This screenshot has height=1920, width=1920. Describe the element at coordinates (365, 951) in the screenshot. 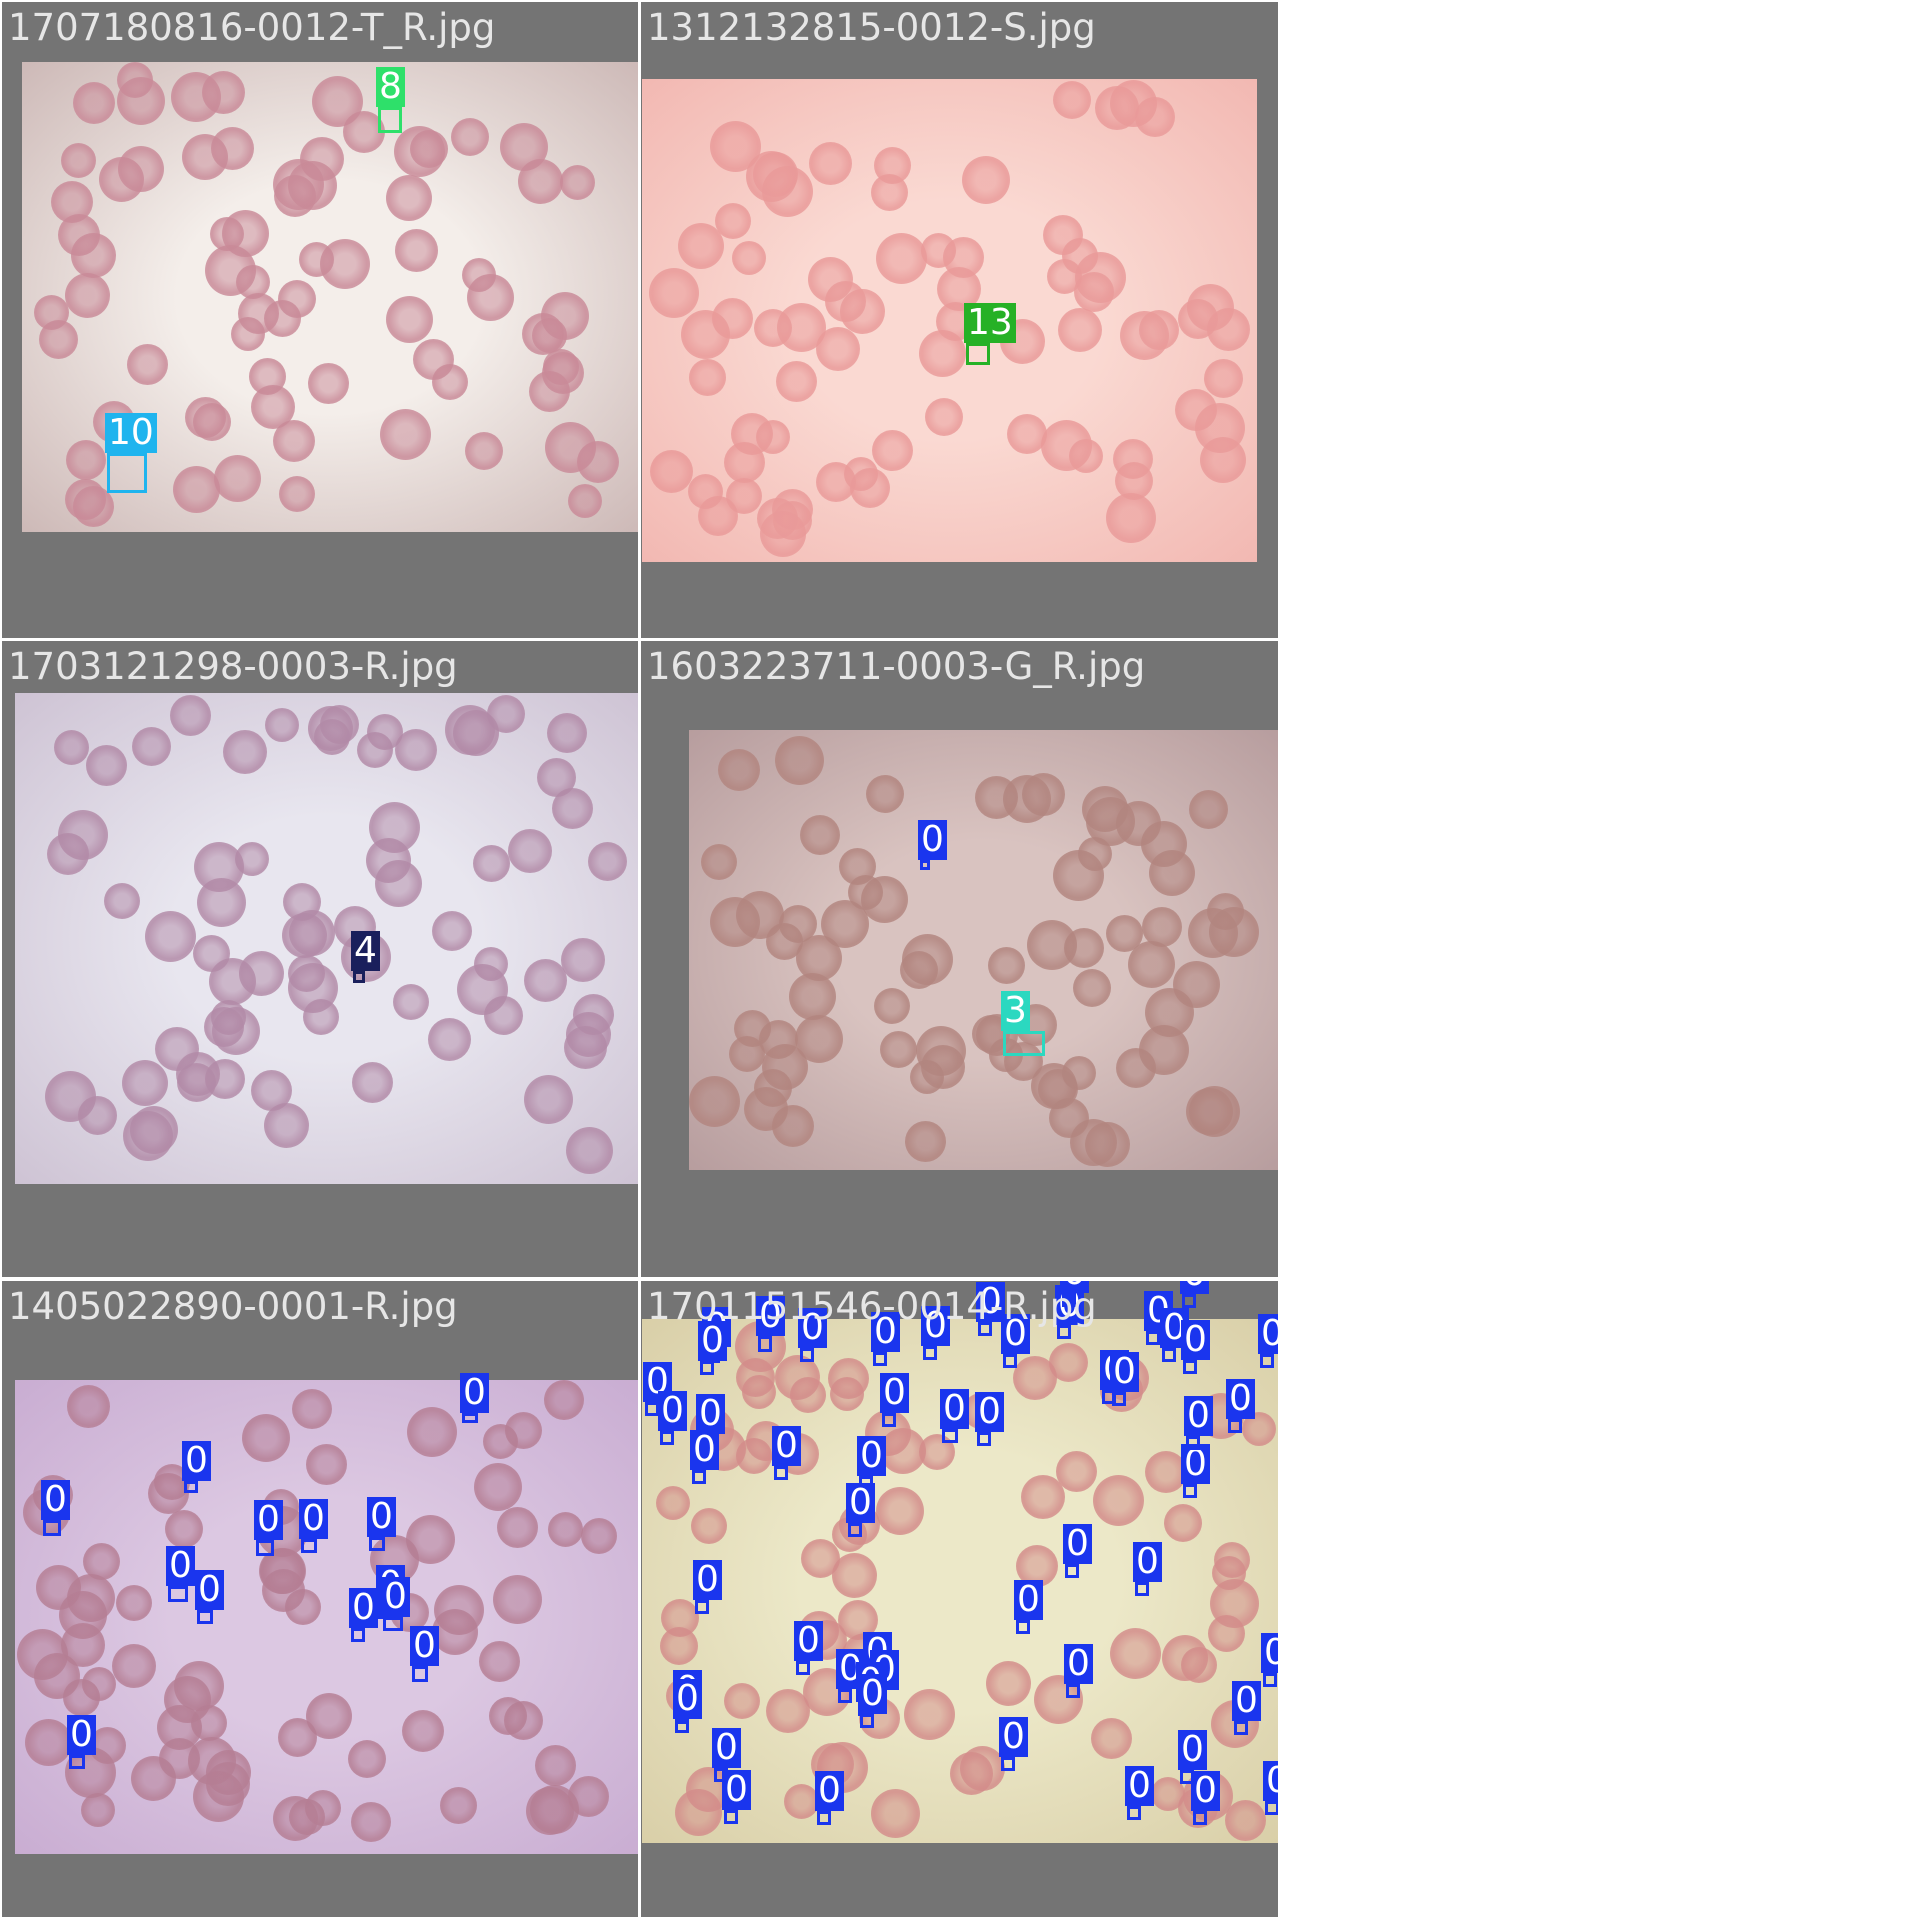

I see `class-label: 4` at that location.